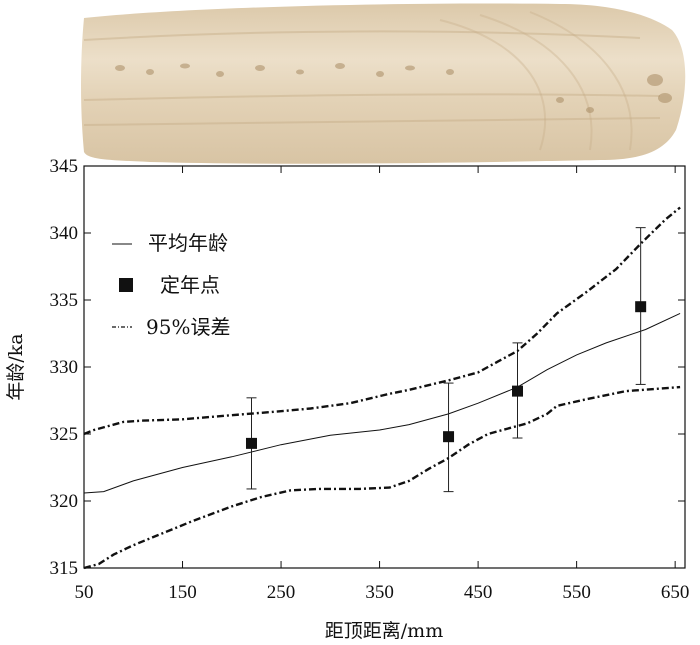 The height and width of the screenshot is (645, 700). What do you see at coordinates (64, 233) in the screenshot?
I see `y-tick-label: 340` at bounding box center [64, 233].